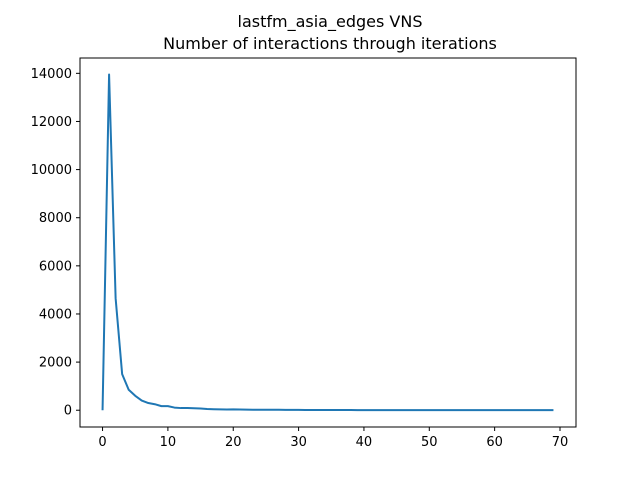  What do you see at coordinates (298, 442) in the screenshot?
I see `x-tick-label: 30` at bounding box center [298, 442].